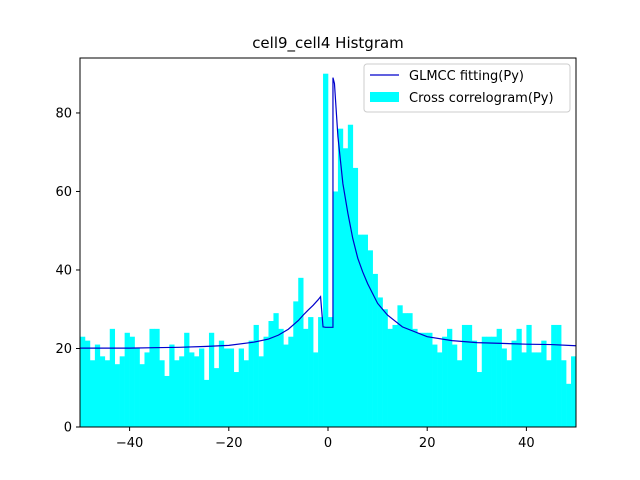 Image resolution: width=640 pixels, height=480 pixels. Describe the element at coordinates (68, 428) in the screenshot. I see `y-tick-label: 0` at that location.